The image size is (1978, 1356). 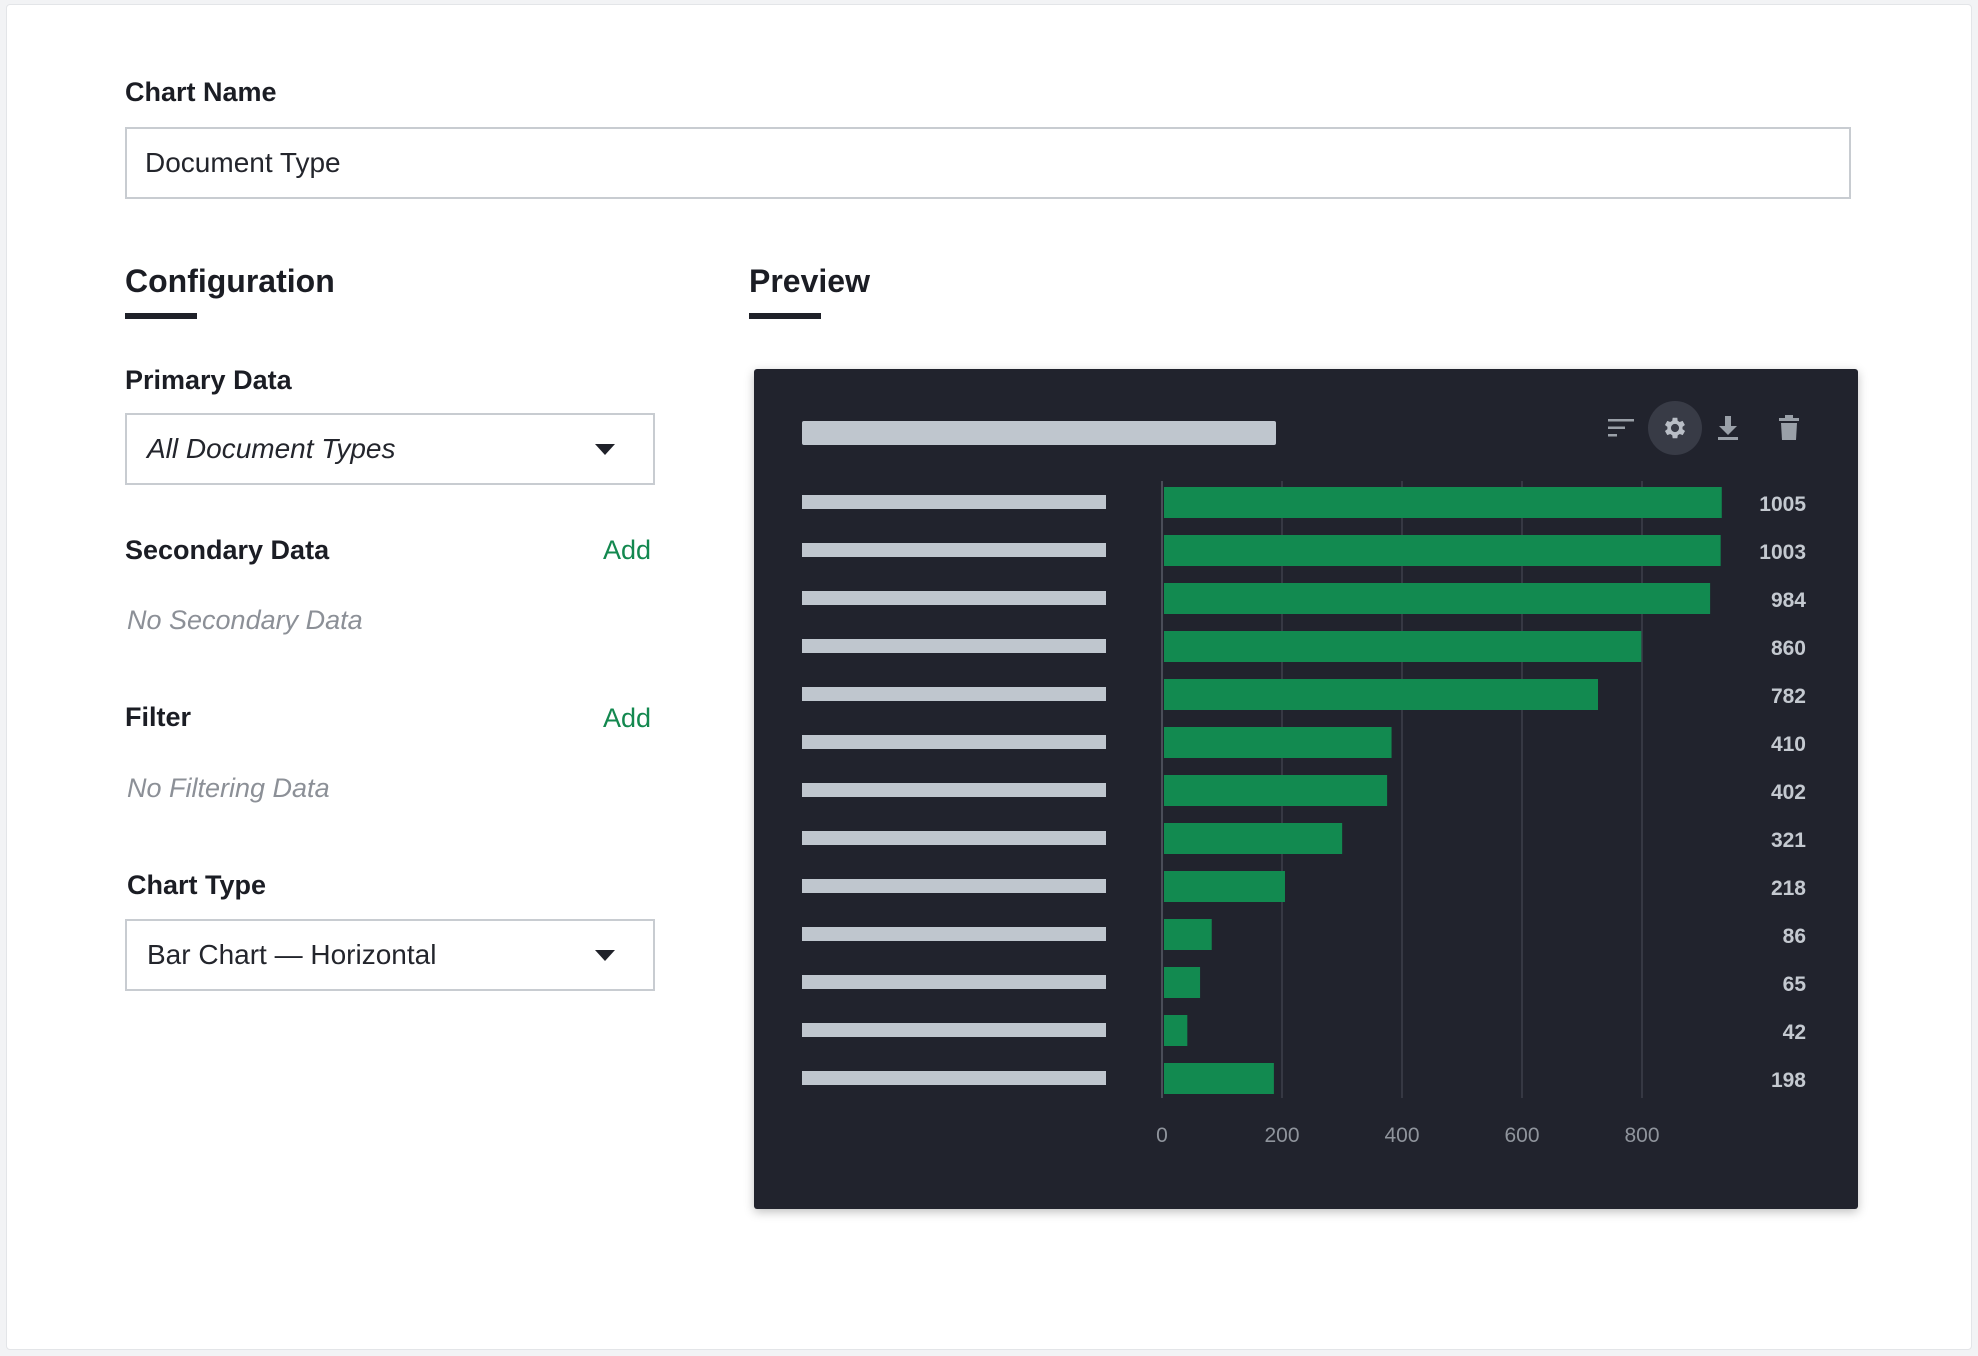 What do you see at coordinates (1788, 696) in the screenshot?
I see `bar-value-label: 782` at bounding box center [1788, 696].